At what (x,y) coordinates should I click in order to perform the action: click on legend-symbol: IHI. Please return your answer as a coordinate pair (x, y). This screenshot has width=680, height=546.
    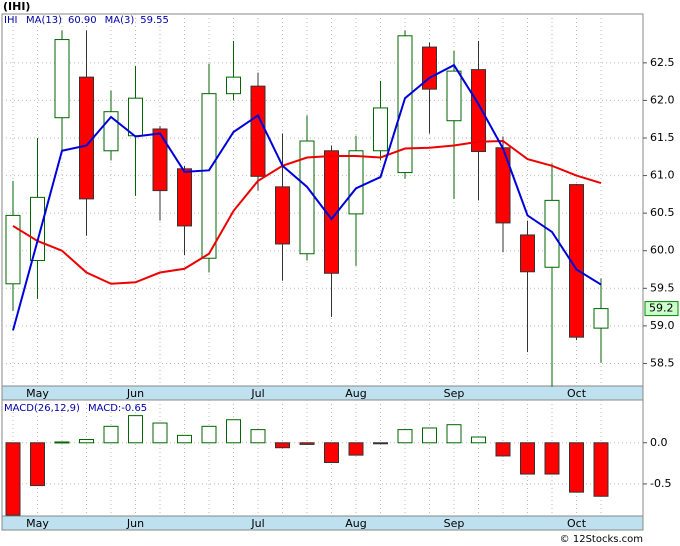
    Looking at the image, I should click on (10, 20).